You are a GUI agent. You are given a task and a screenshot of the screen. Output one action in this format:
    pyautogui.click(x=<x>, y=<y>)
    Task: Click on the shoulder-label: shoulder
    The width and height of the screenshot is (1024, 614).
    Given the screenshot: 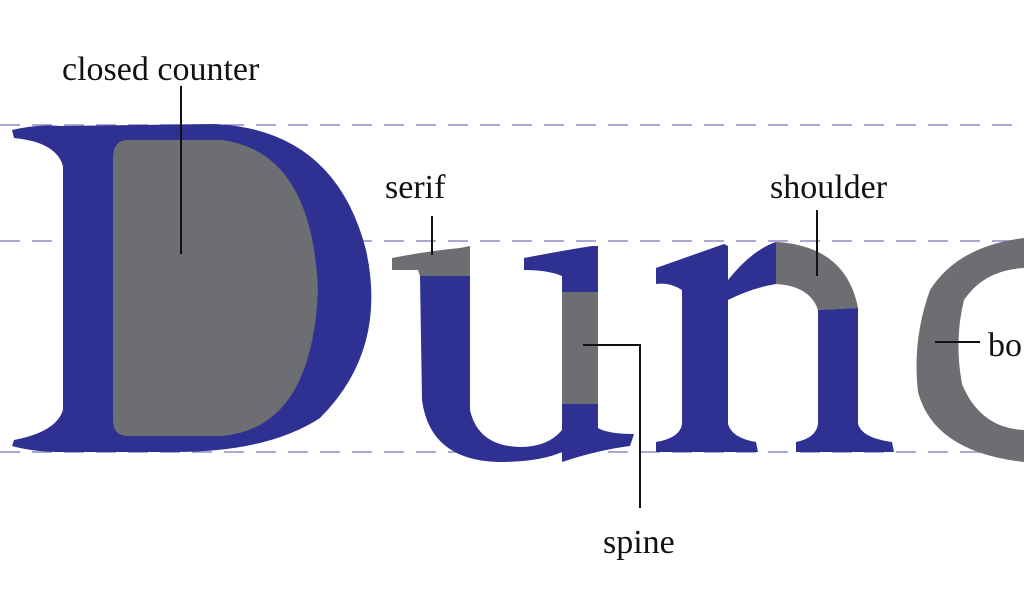 What is the action you would take?
    pyautogui.click(x=829, y=187)
    